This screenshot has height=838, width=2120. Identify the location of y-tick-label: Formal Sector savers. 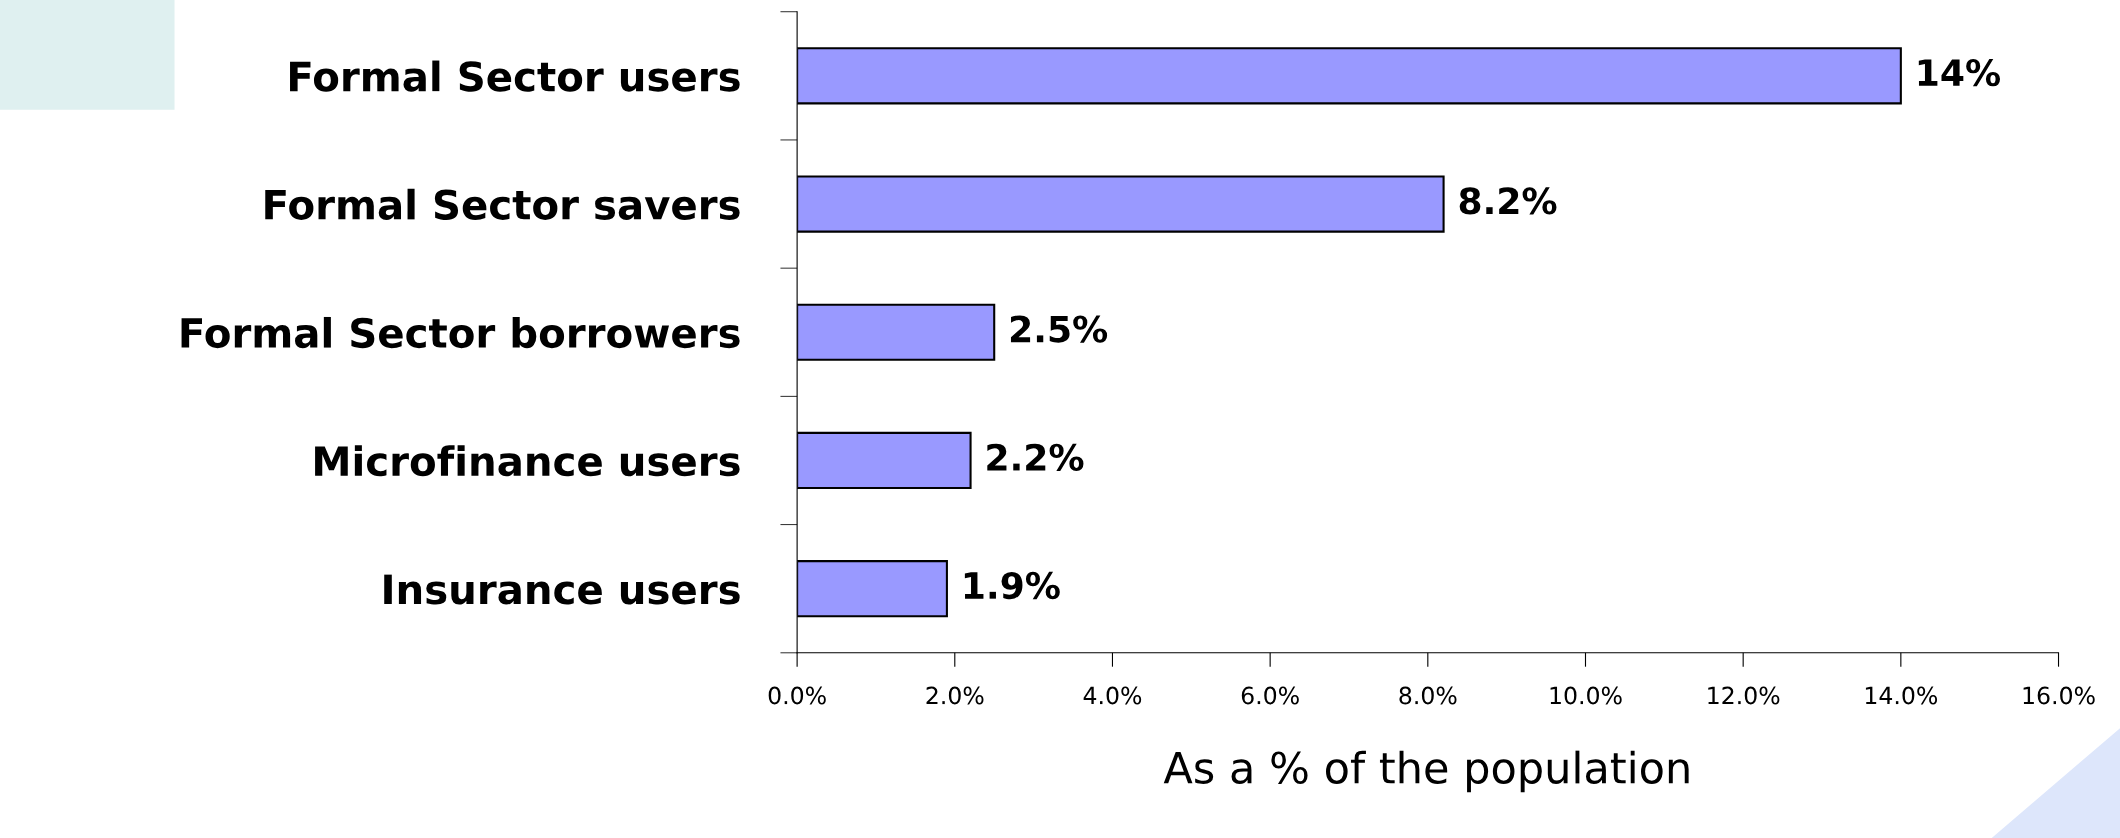
(502, 204).